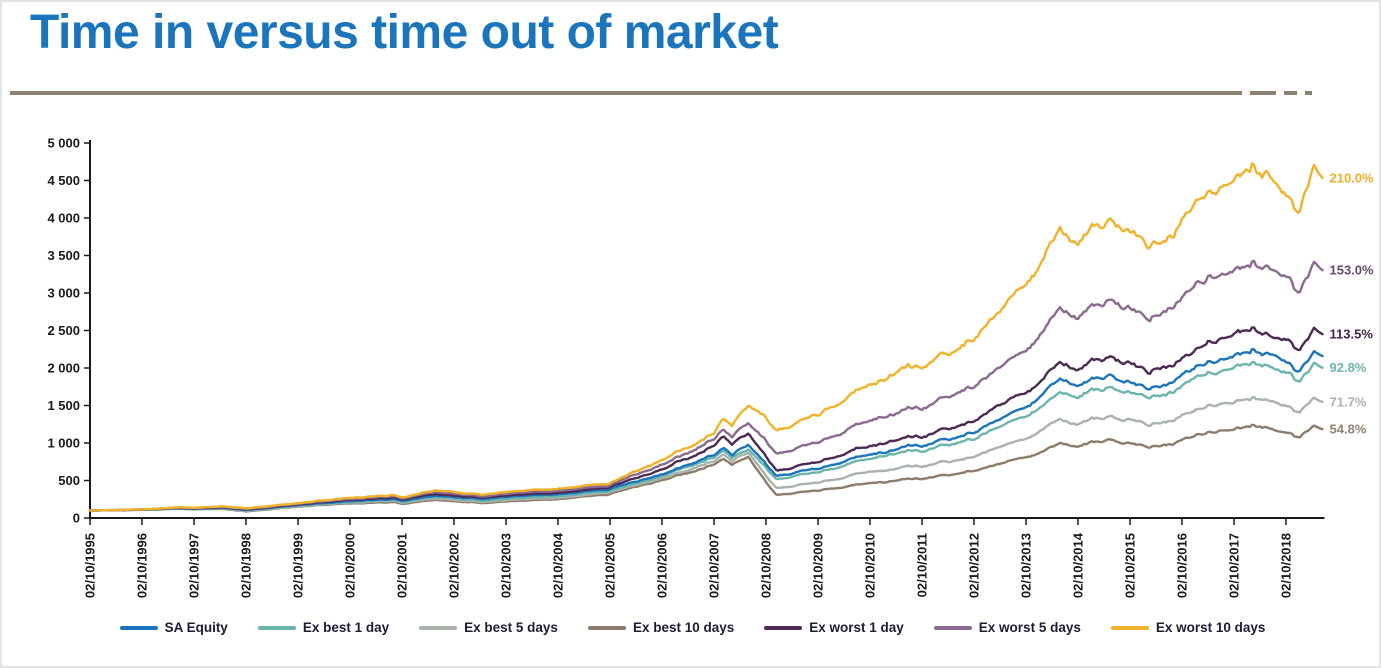 The width and height of the screenshot is (1381, 668). What do you see at coordinates (142, 565) in the screenshot?
I see `x-axis-tick-label: 02/10/1996` at bounding box center [142, 565].